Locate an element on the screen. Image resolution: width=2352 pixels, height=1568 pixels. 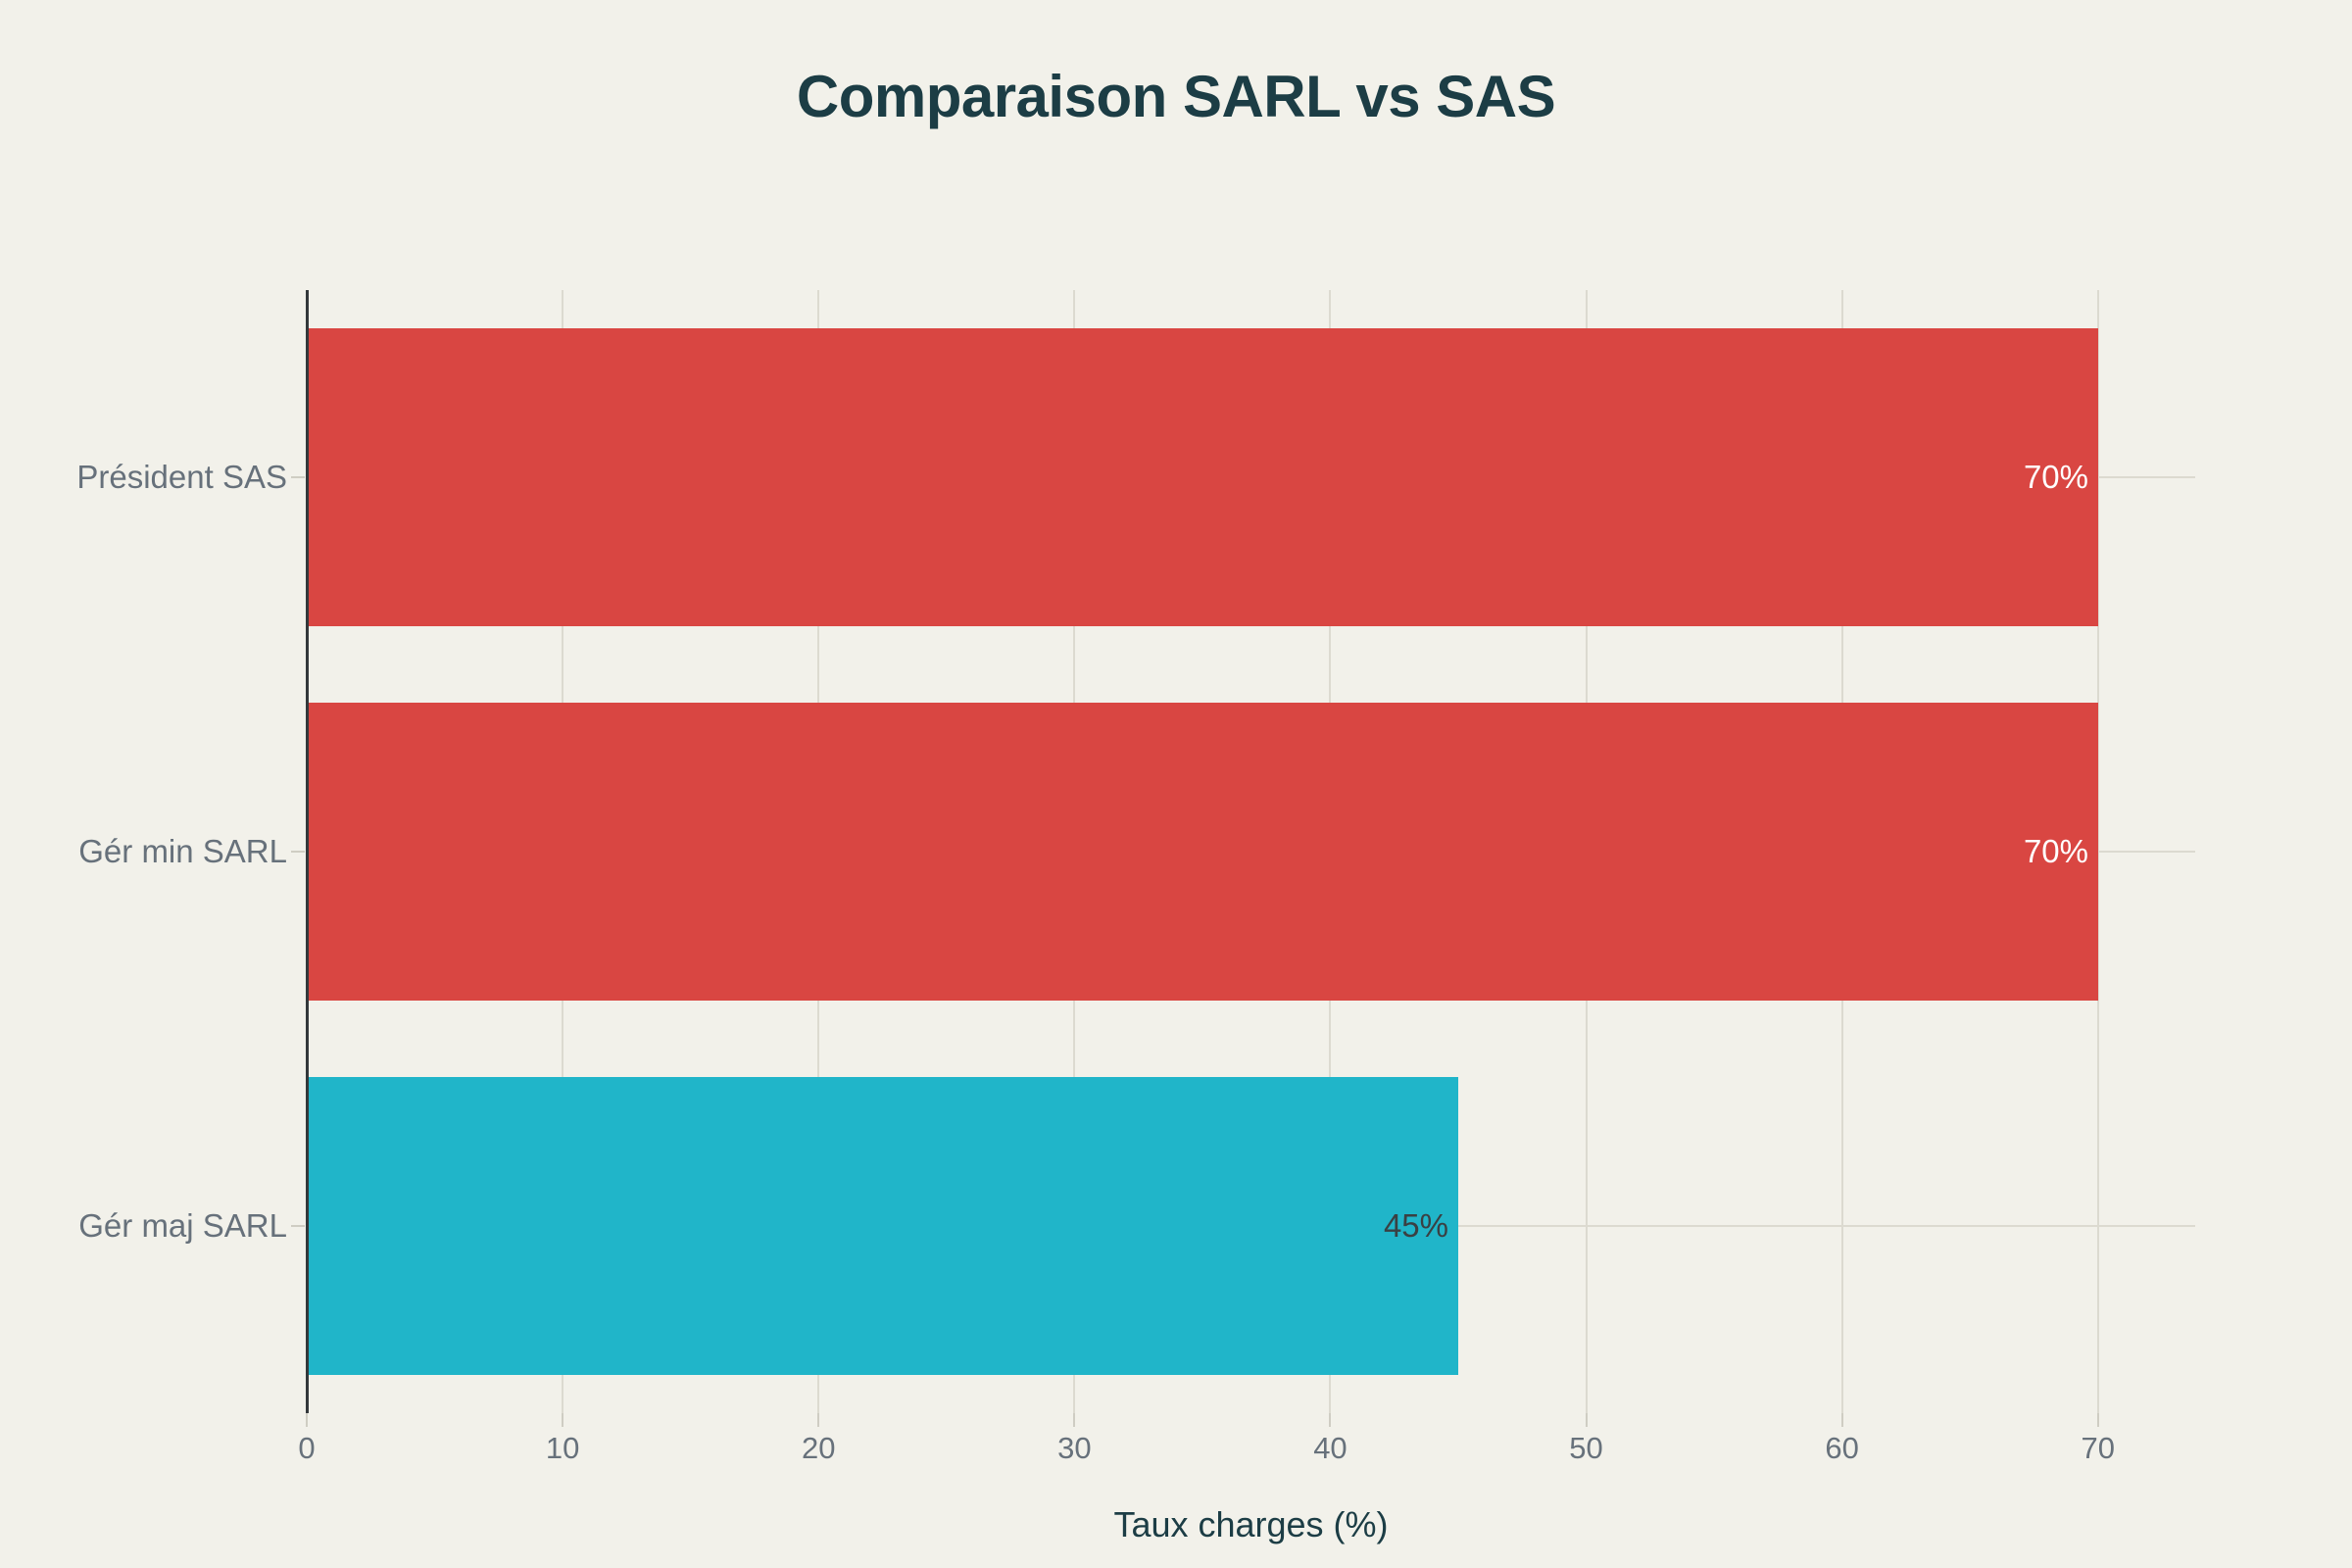
x-tick-label: 50 is located at coordinates (1586, 1448).